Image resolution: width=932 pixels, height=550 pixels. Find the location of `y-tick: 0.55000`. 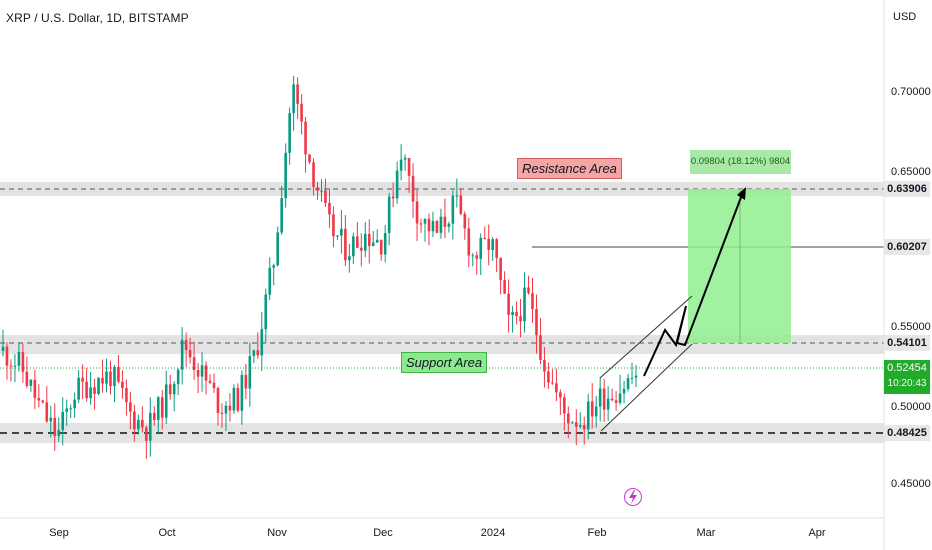

y-tick: 0.55000 is located at coordinates (911, 327).